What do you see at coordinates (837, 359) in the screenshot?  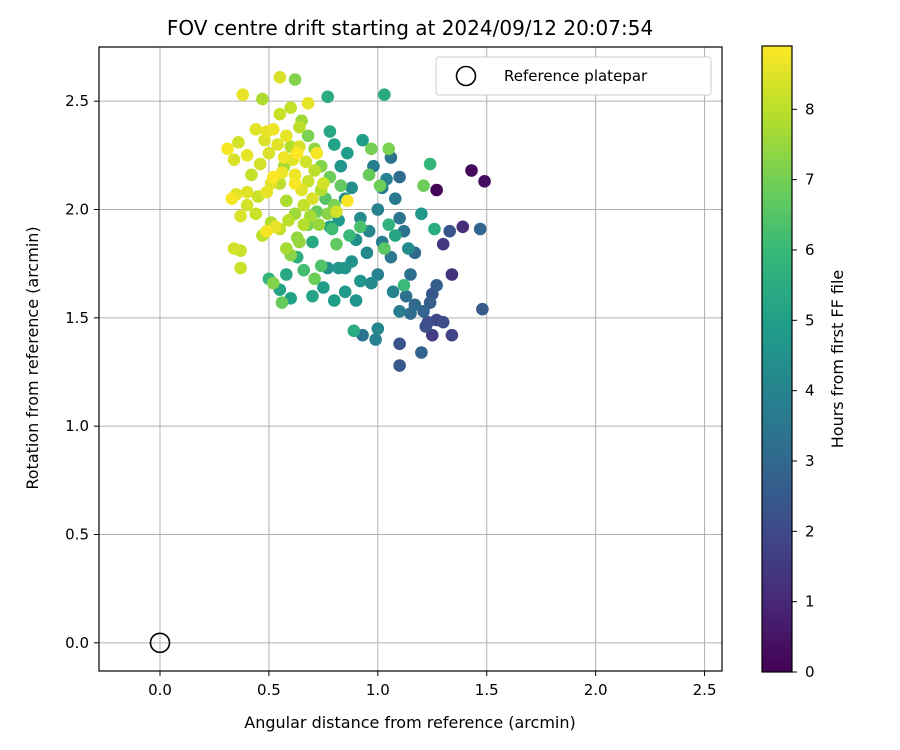 I see `colorbar-label: Hours from first FF file` at bounding box center [837, 359].